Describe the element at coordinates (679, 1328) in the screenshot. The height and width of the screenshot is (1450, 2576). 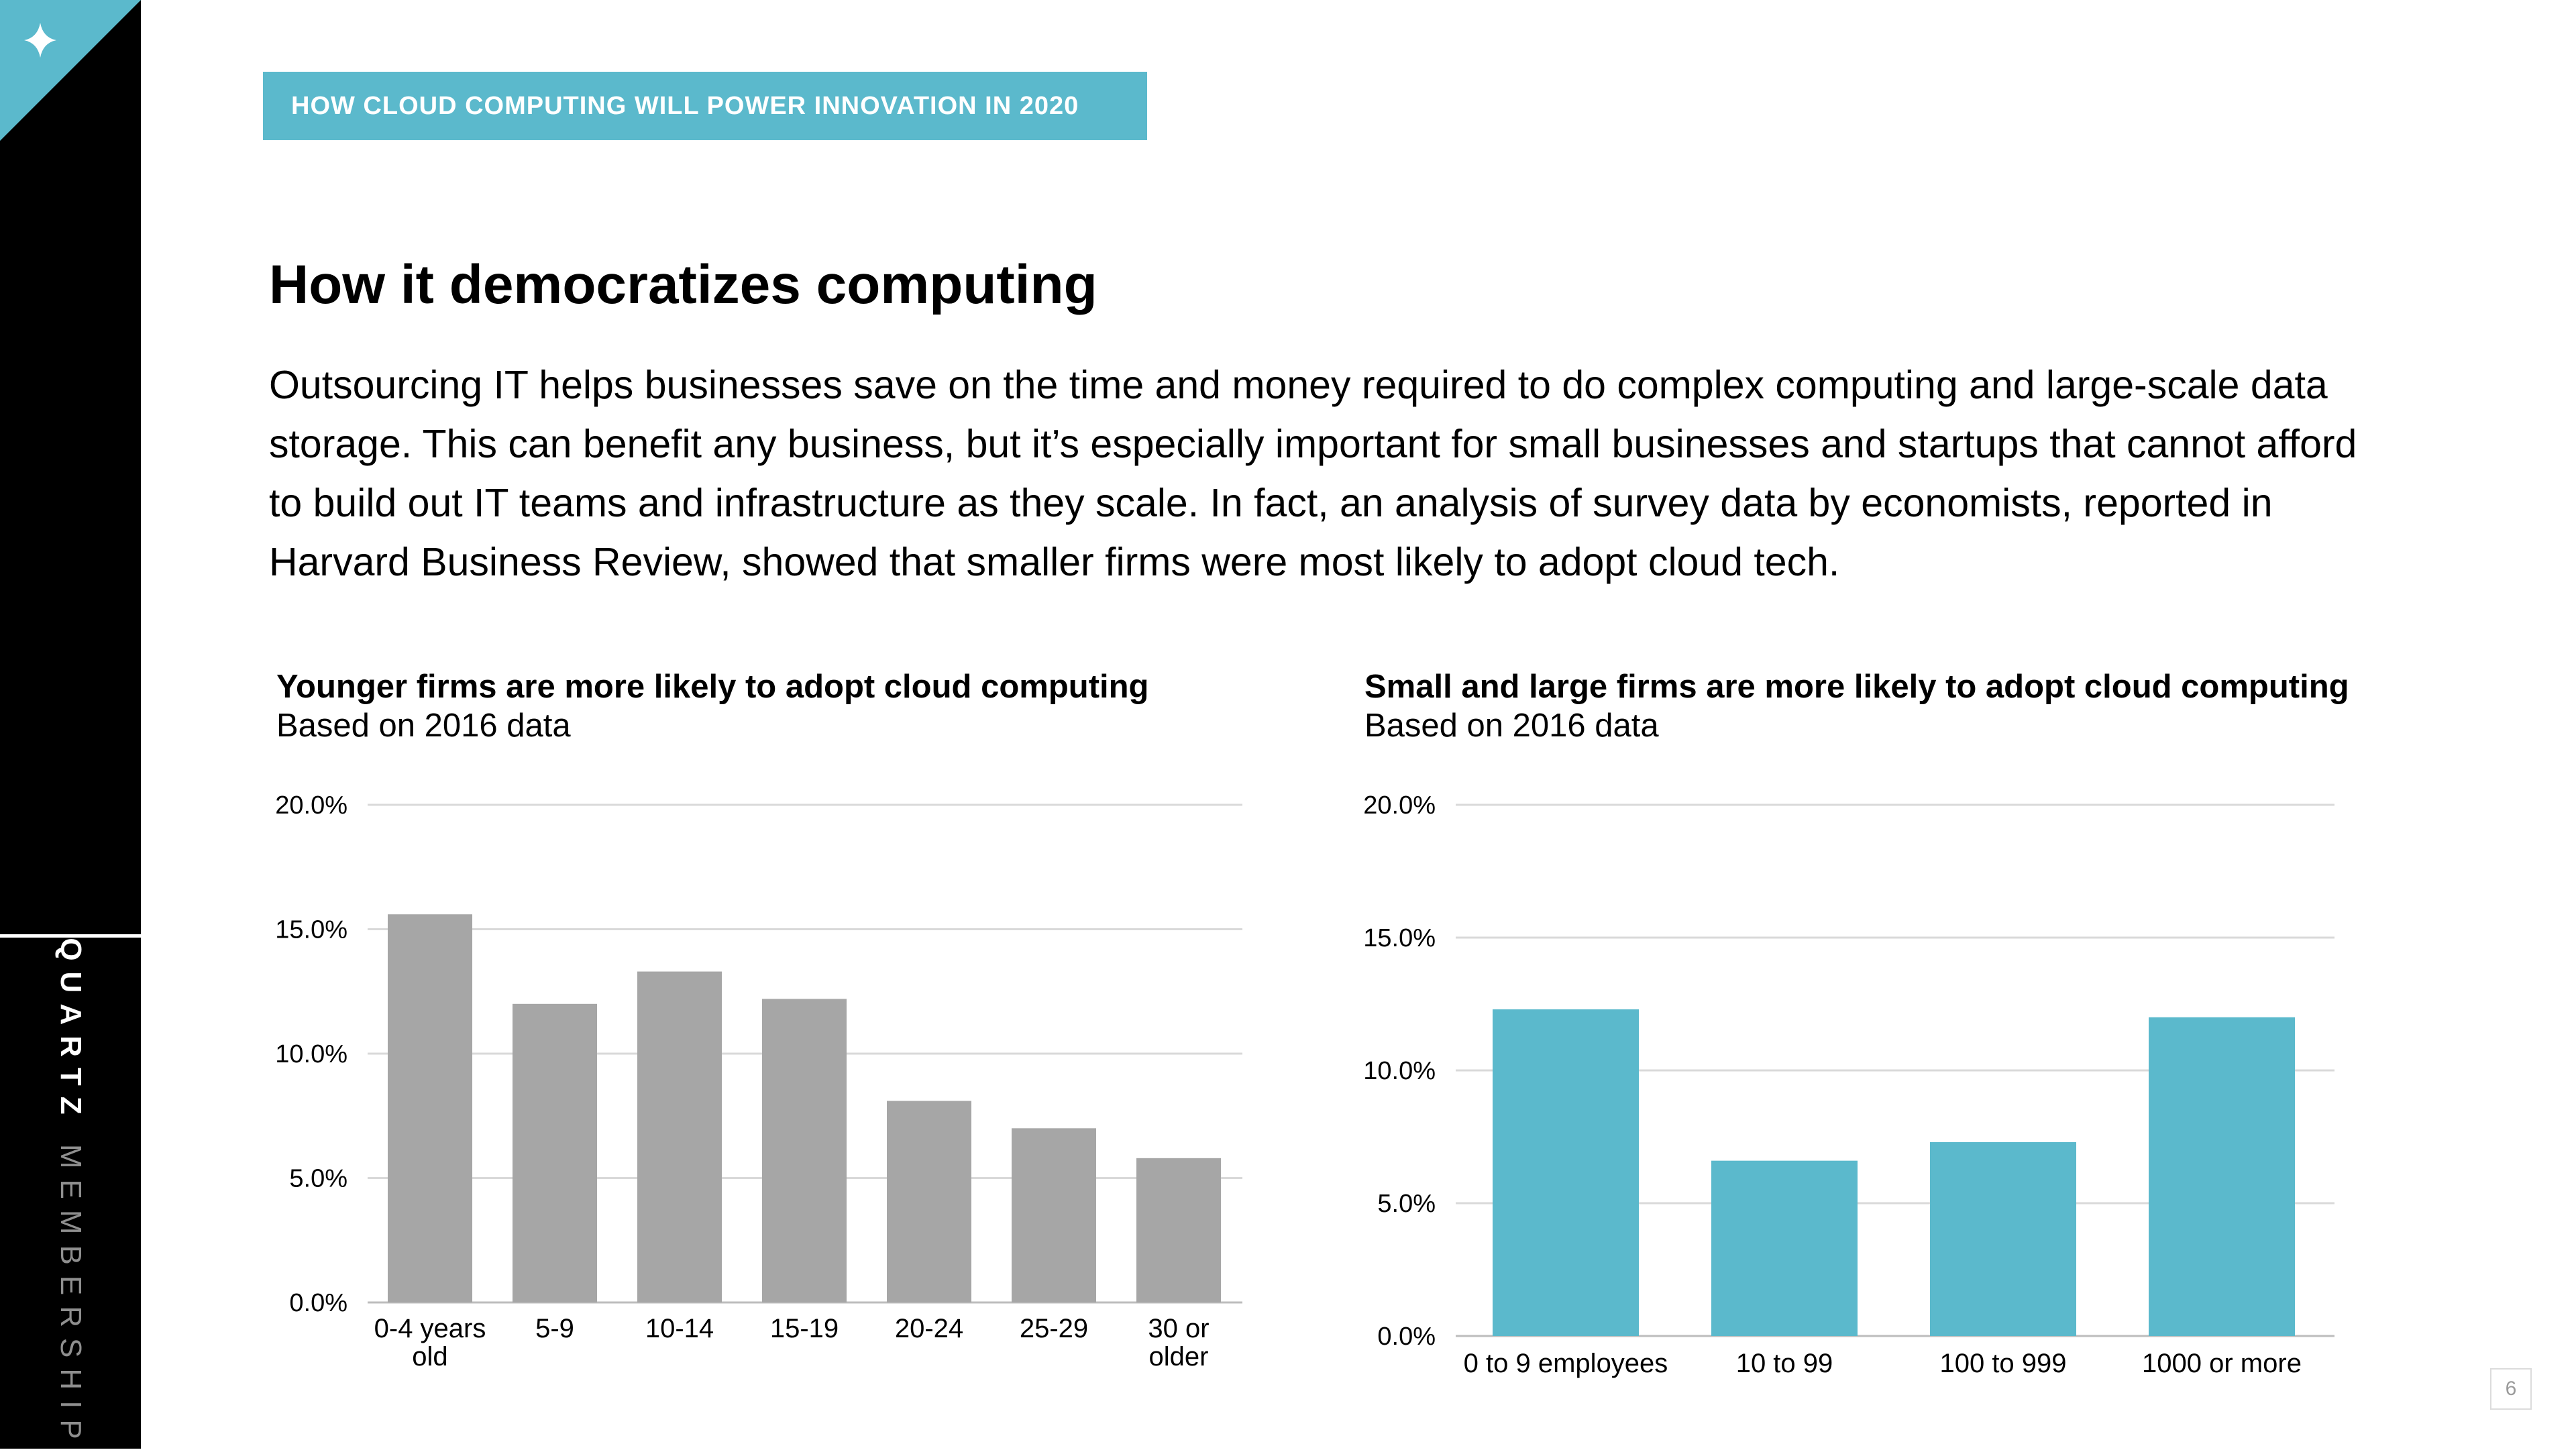
I see `x-tick-label: 10-14` at that location.